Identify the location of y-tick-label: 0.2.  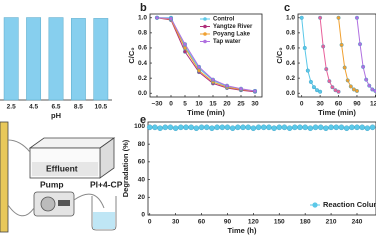
(142, 78).